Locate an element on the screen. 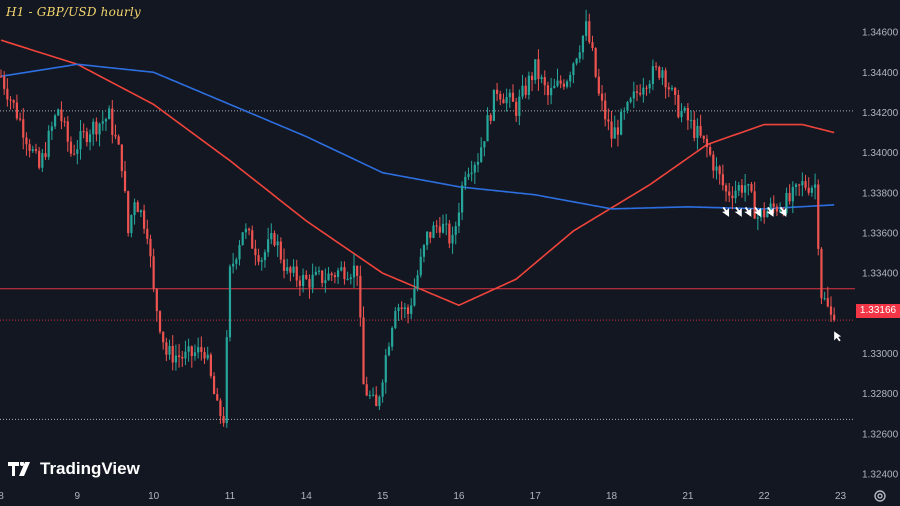 This screenshot has width=900, height=506. tradingview-logo: TradingView is located at coordinates (74, 469).